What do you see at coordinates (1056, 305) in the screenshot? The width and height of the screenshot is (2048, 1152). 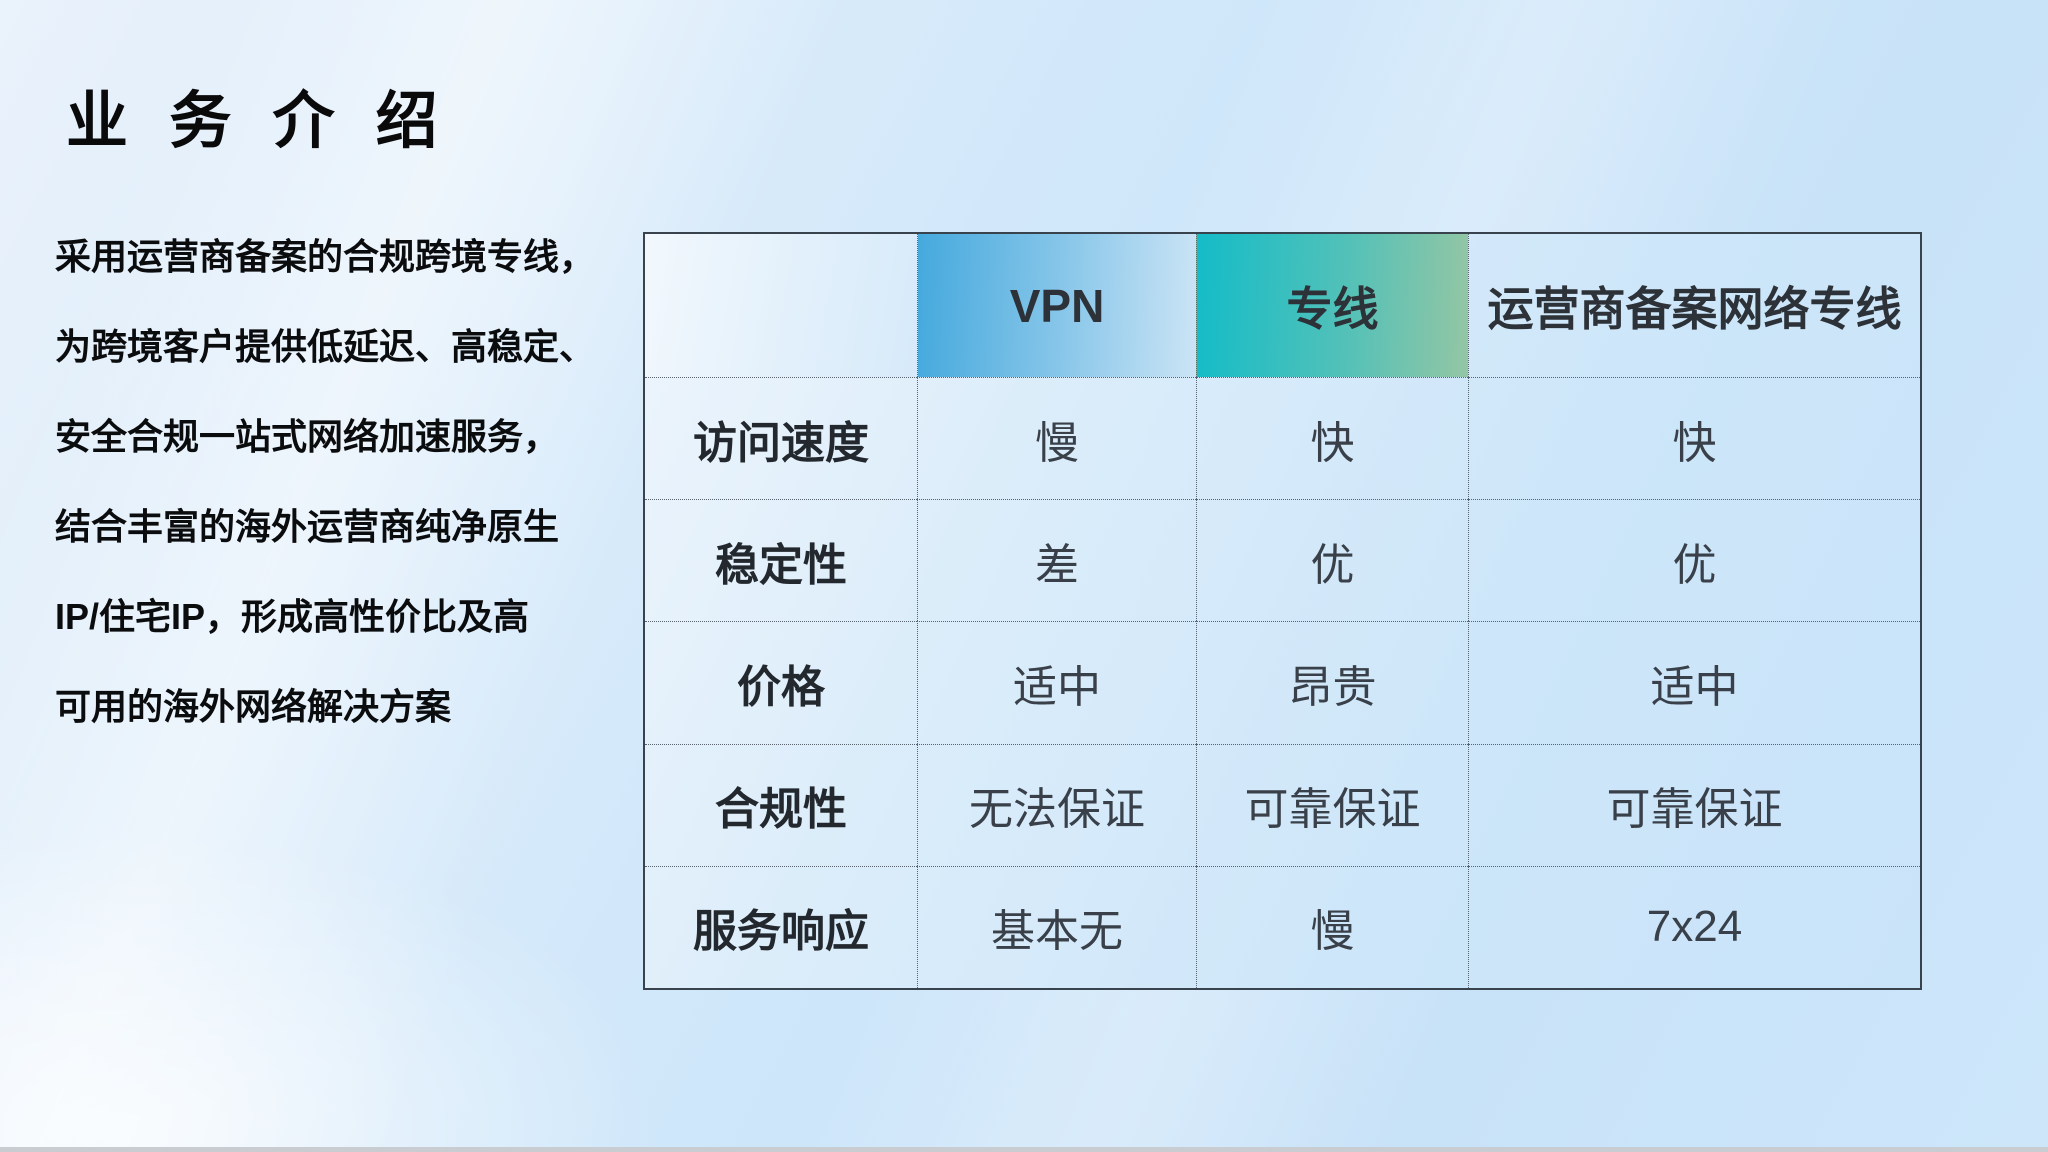 I see `table-header-vpn: VPN` at bounding box center [1056, 305].